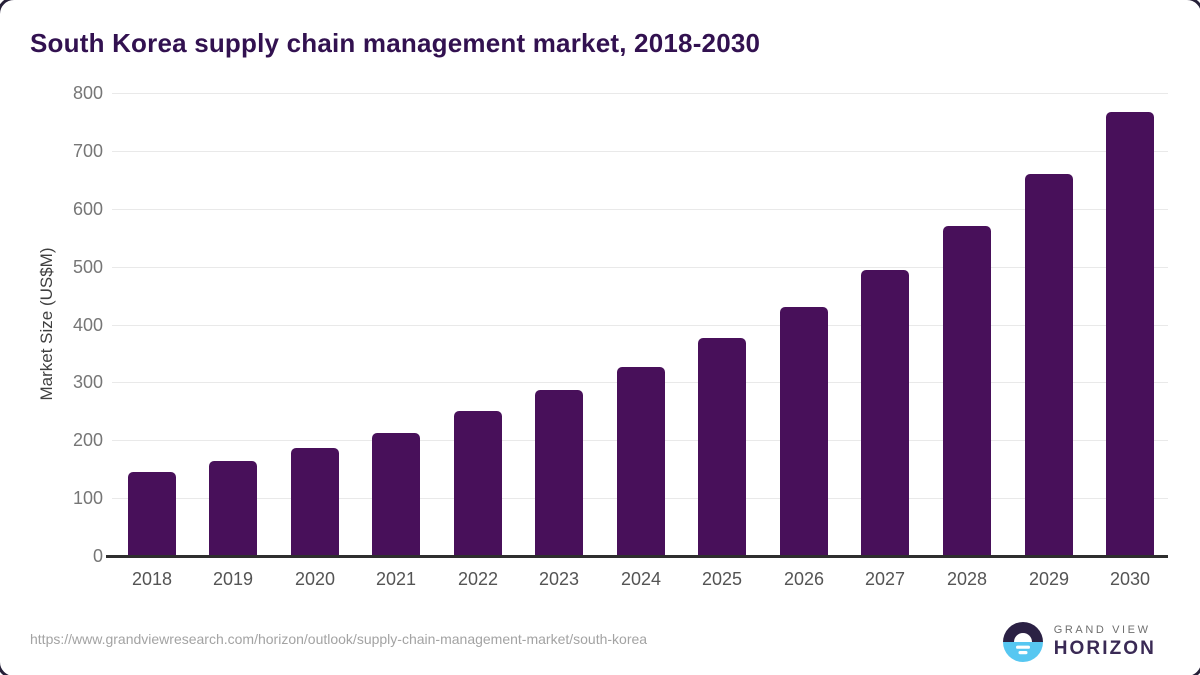 The image size is (1200, 675). I want to click on bar-2018, so click(152, 514).